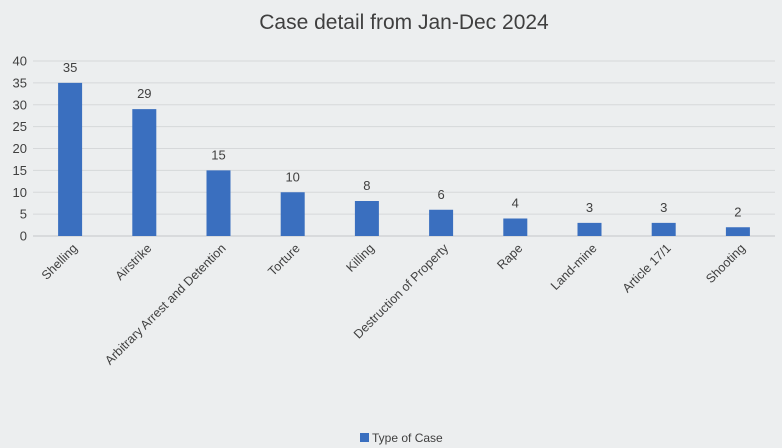 This screenshot has height=448, width=782. What do you see at coordinates (134, 262) in the screenshot?
I see `x-category-label: Airstrike` at bounding box center [134, 262].